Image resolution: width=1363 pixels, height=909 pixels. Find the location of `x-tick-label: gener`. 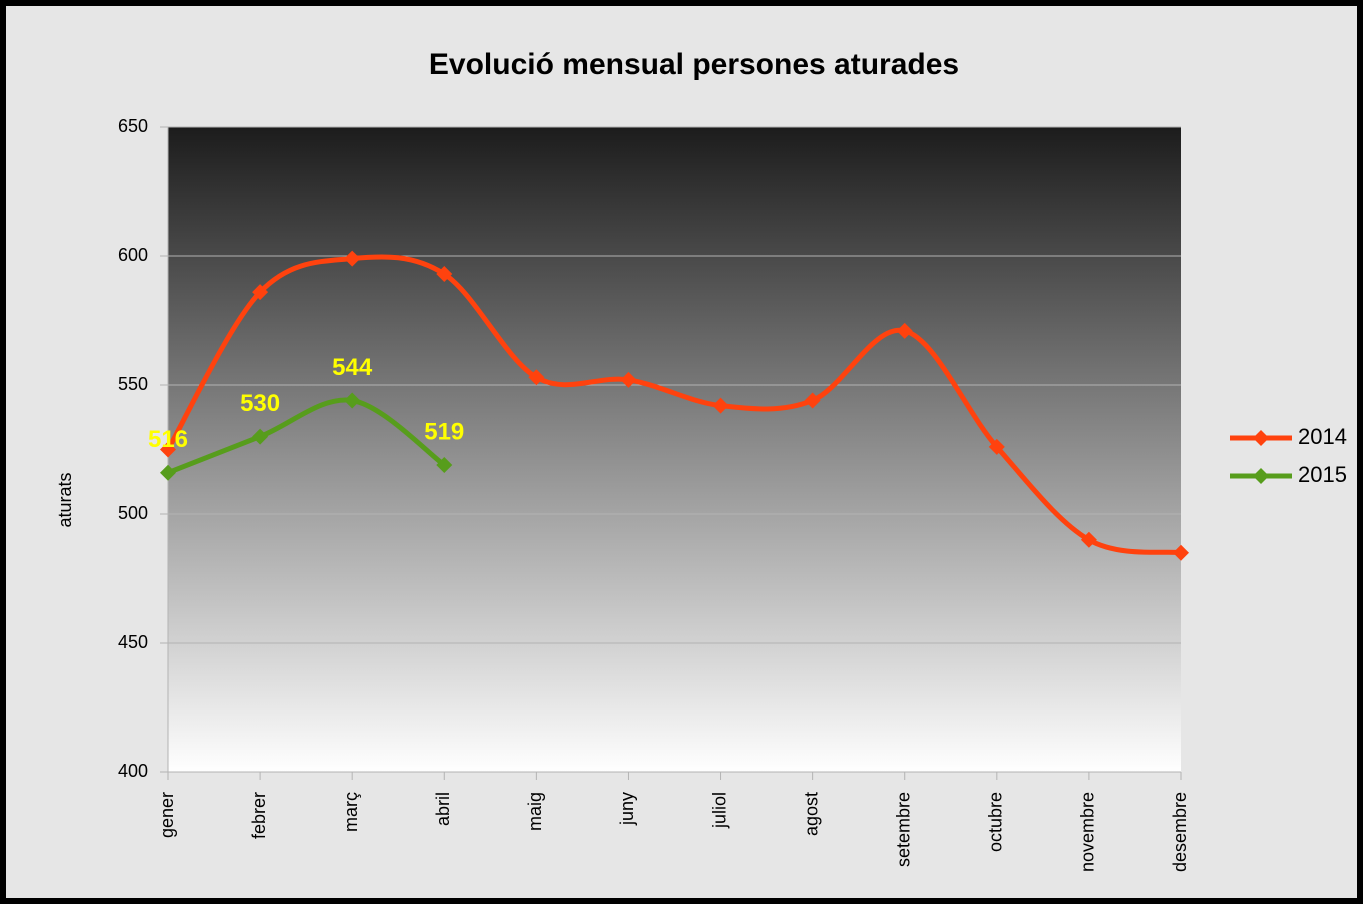

x-tick-label: gener is located at coordinates (167, 815).